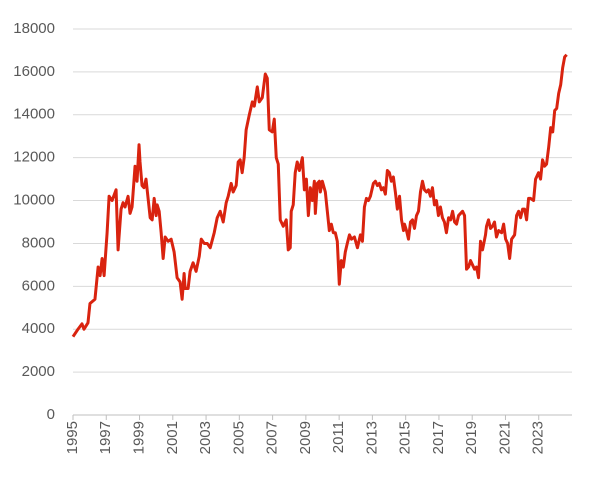 This screenshot has height=484, width=589. What do you see at coordinates (38, 328) in the screenshot?
I see `y-tick-label: 4000` at bounding box center [38, 328].